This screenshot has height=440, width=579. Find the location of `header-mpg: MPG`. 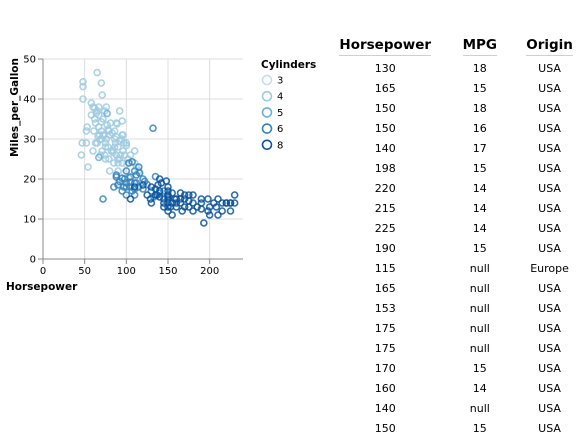

header-mpg: MPG is located at coordinates (479, 46).